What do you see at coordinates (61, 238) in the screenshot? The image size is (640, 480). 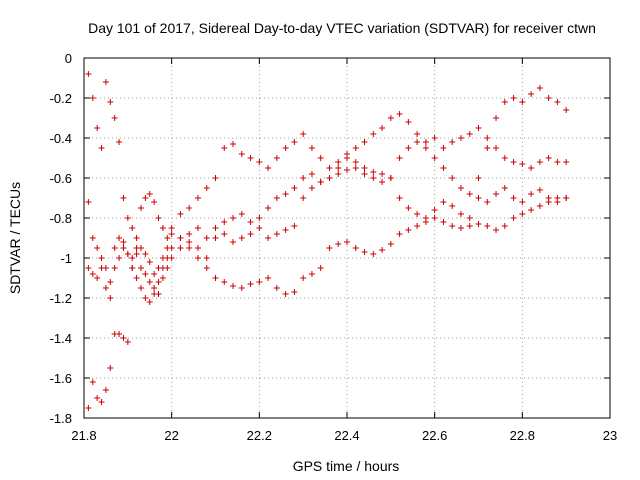 I see `y-tick-labels: 0 -0.2 -0.4 -0.6 -0.8 -1 -1.2 -1.4 -1.6 -1.8` at bounding box center [61, 238].